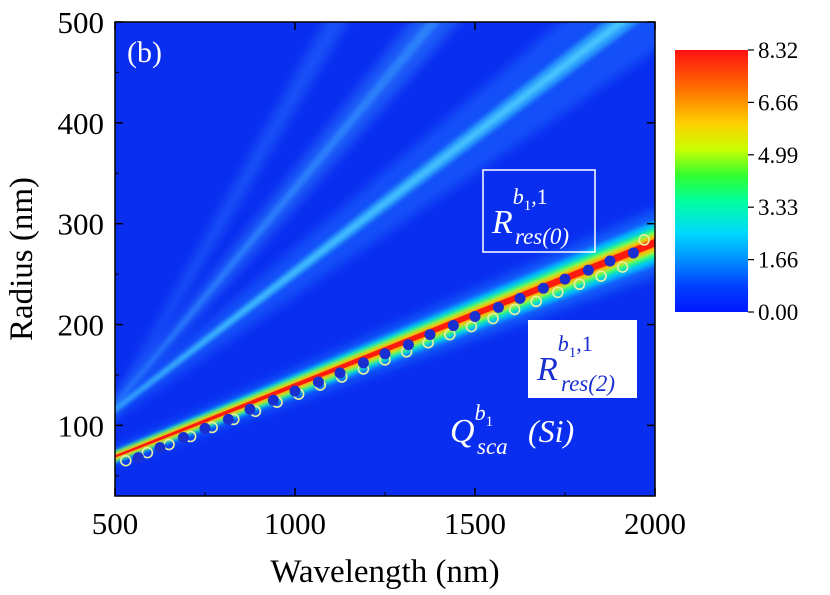 The image size is (830, 595). I want to click on q-sub: sca, so click(492, 446).